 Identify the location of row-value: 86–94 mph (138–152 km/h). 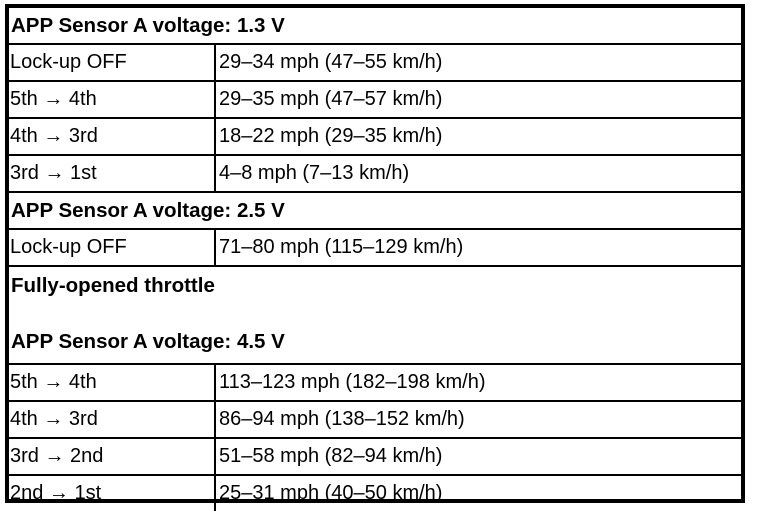
(342, 419).